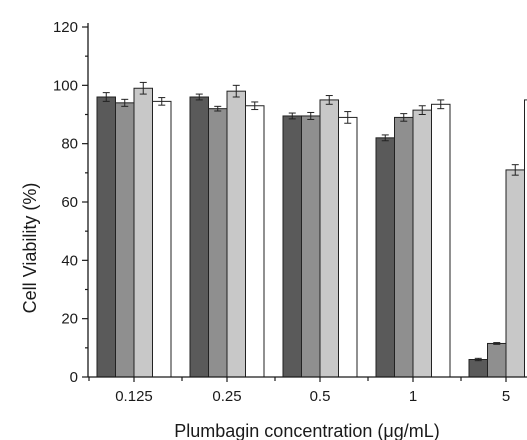 Image resolution: width=527 pixels, height=440 pixels. Describe the element at coordinates (311, 246) in the screenshot. I see `bar-0.5-series-2` at that location.